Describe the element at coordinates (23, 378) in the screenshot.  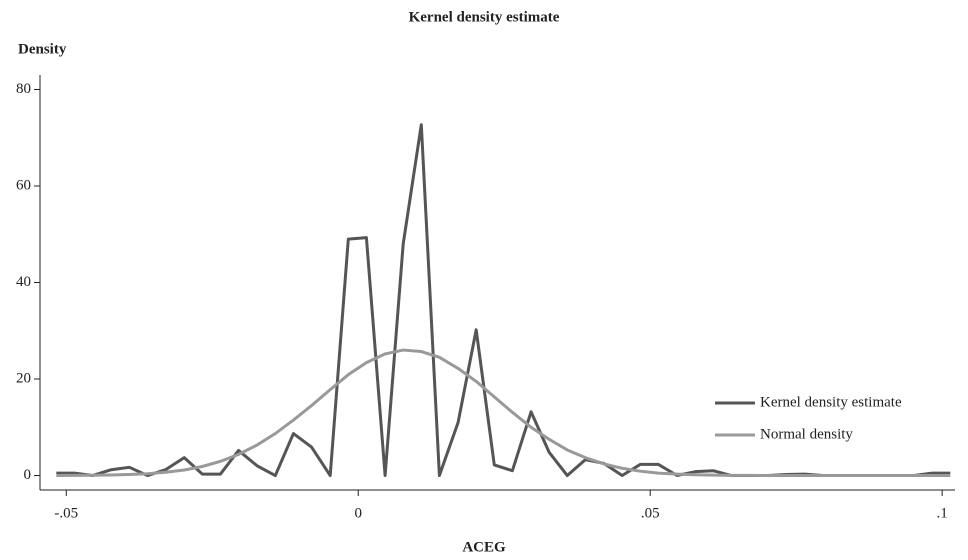
I see `y-tick-label: 20` at that location.